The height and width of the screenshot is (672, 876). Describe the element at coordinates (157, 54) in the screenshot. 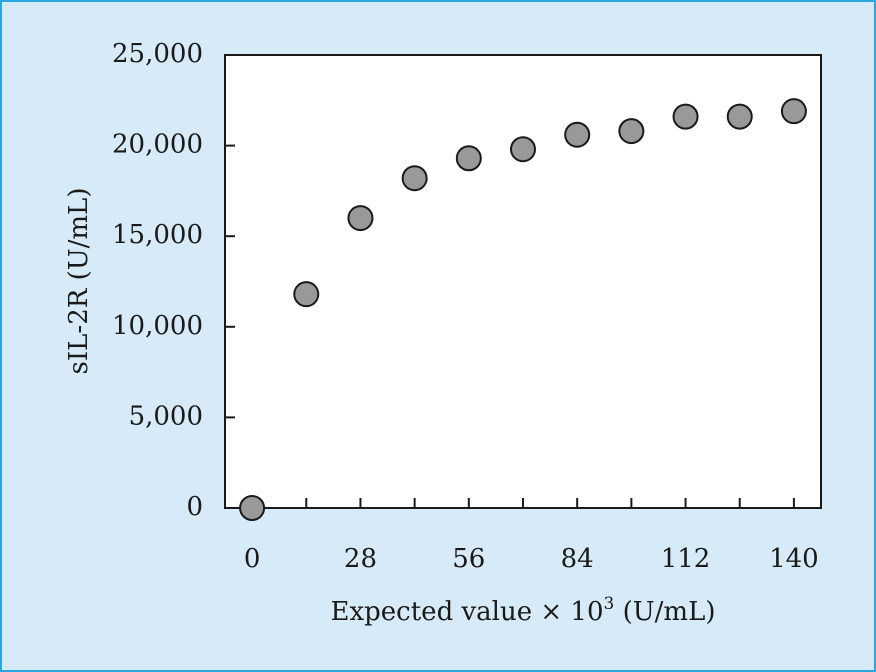

I see `y-tick-label: 25,000` at that location.